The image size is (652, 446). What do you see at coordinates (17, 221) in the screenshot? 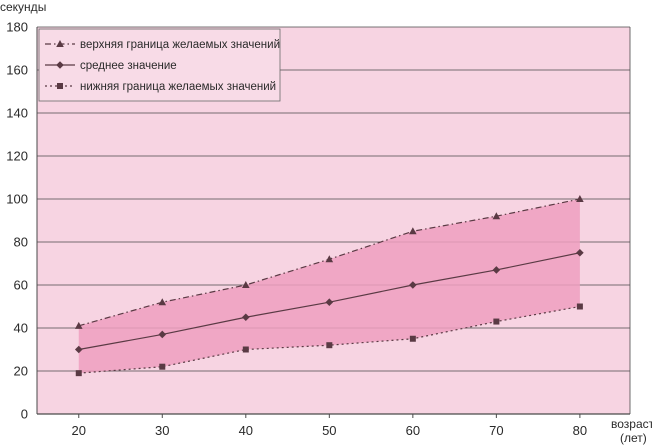
I see `y-tick-labels: 0 20 40 60 80 100 120 140 160 180` at bounding box center [17, 221].